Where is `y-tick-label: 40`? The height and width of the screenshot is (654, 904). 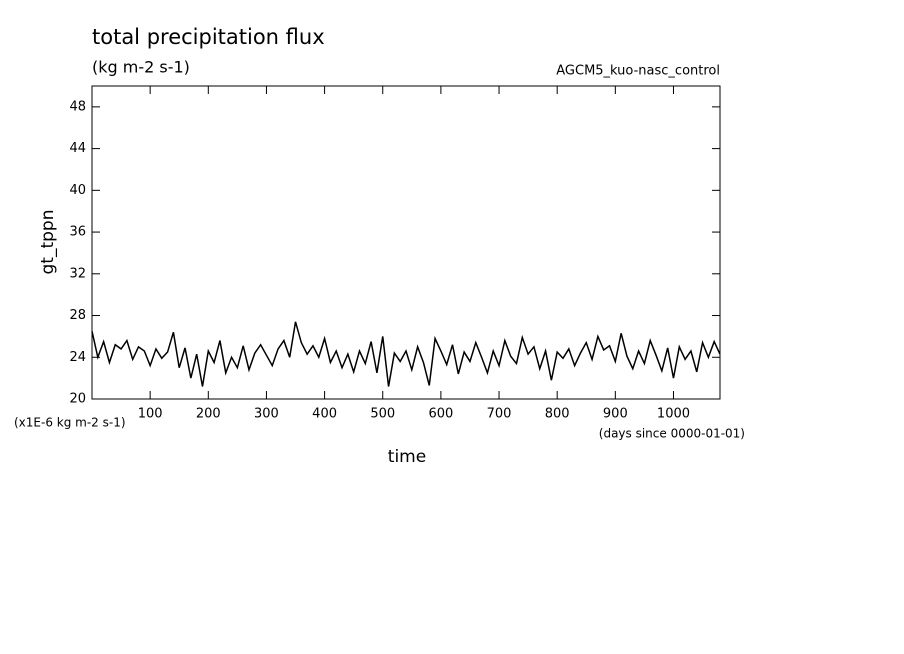 y-tick-label: 40 is located at coordinates (77, 190).